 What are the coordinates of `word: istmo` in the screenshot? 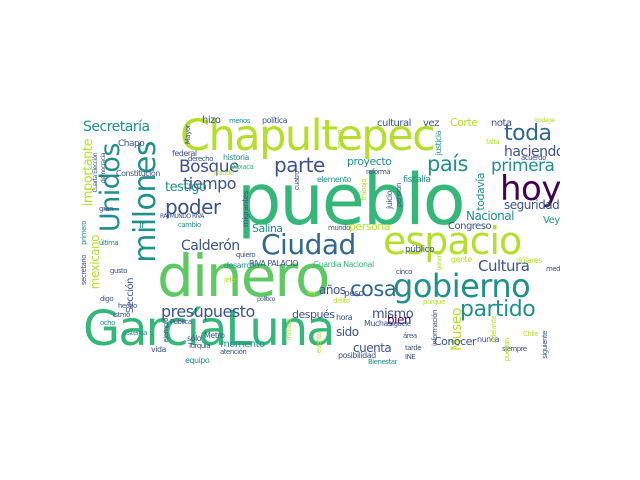 It's located at (121, 315).